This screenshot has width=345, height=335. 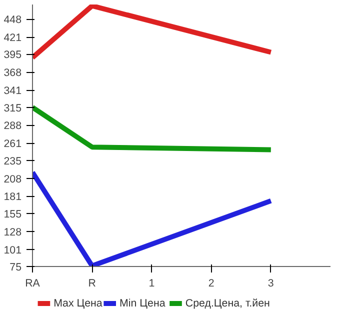 I want to click on x-tick-label: RA, so click(x=33, y=284).